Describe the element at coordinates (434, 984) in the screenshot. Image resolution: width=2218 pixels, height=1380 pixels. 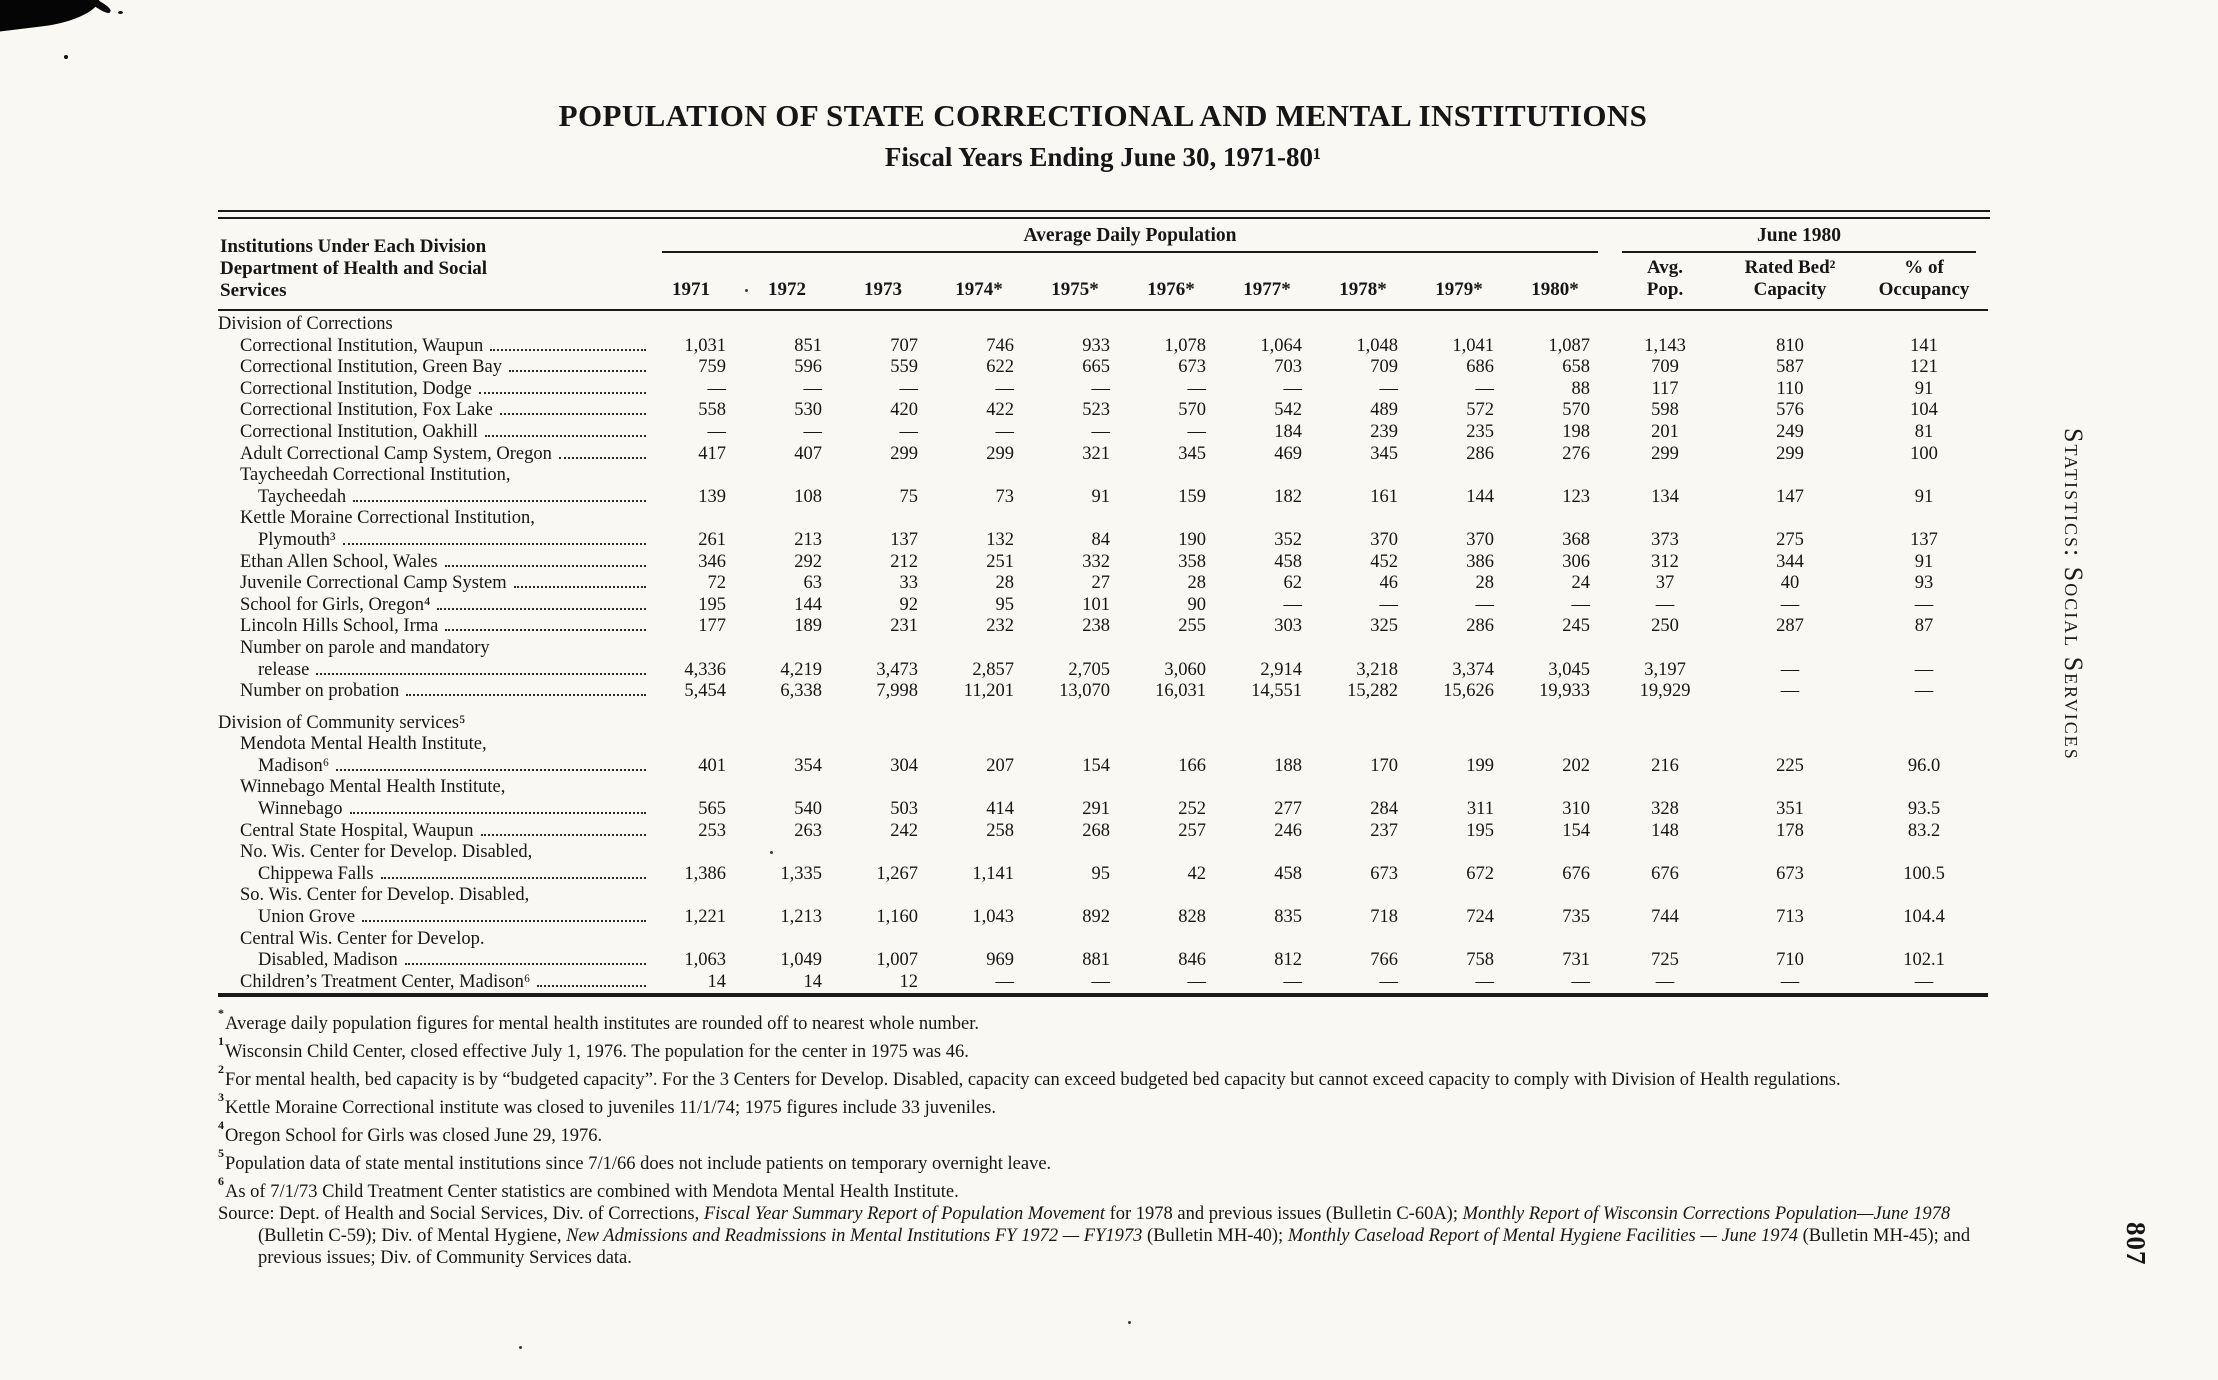
I see `row-label-cell: Children’s Treatment Center, Madison⁶` at that location.